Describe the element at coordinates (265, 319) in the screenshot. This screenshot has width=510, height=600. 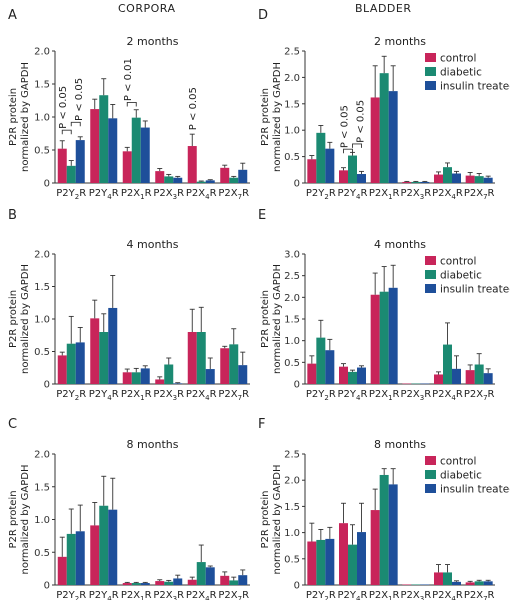
I see `y-axis-label-line: P2R protein` at that location.